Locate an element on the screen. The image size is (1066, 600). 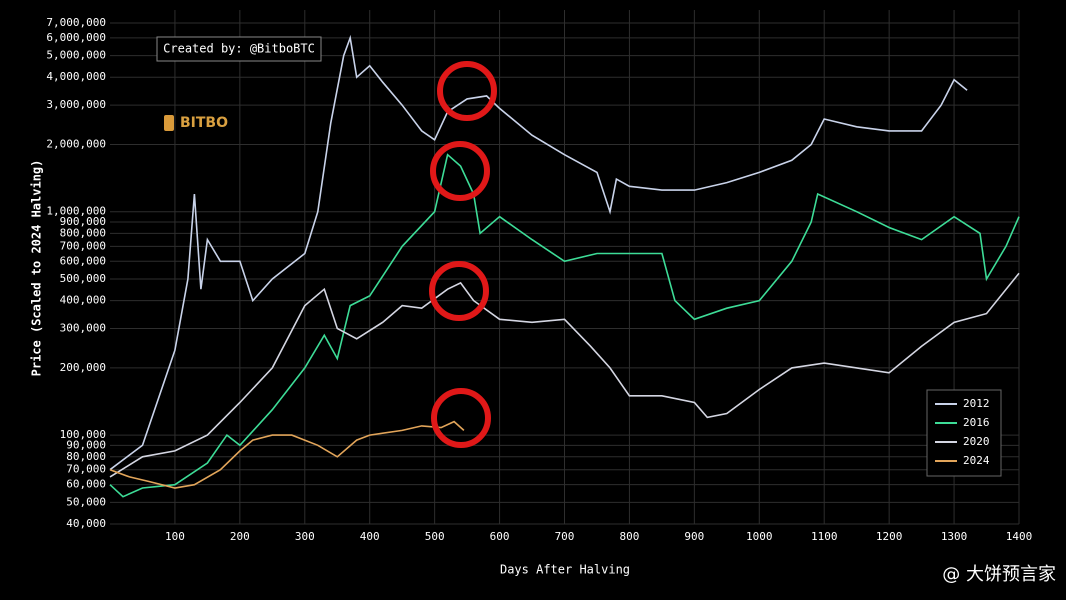
x-tick-label: 1300 is located at coordinates (954, 536).